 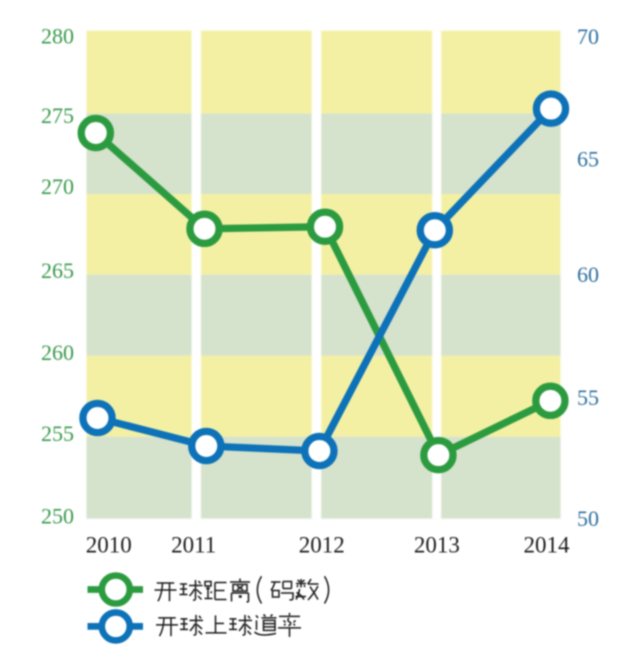 I want to click on svg-text: 2013, so click(x=437, y=545).